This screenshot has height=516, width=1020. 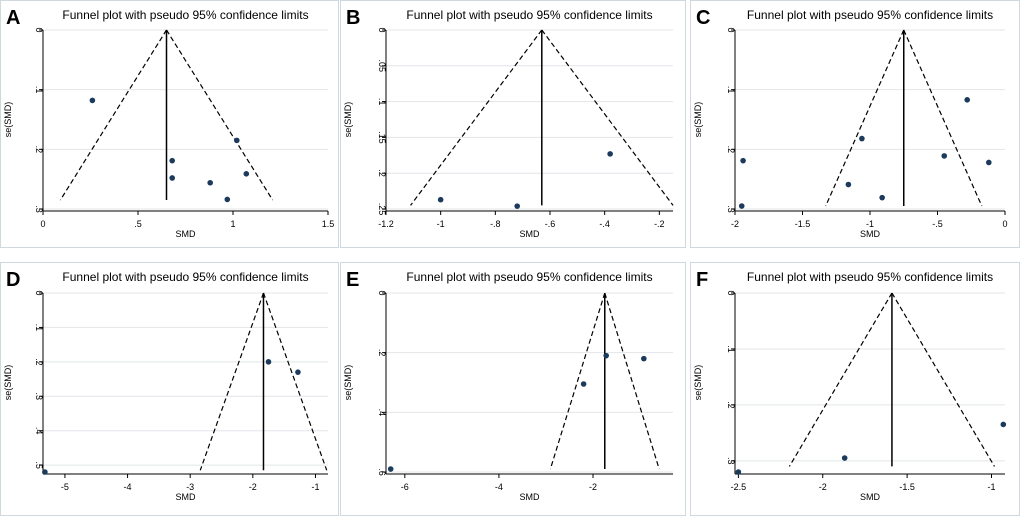 What do you see at coordinates (328, 224) in the screenshot?
I see `x-tick-label: 1.5` at bounding box center [328, 224].